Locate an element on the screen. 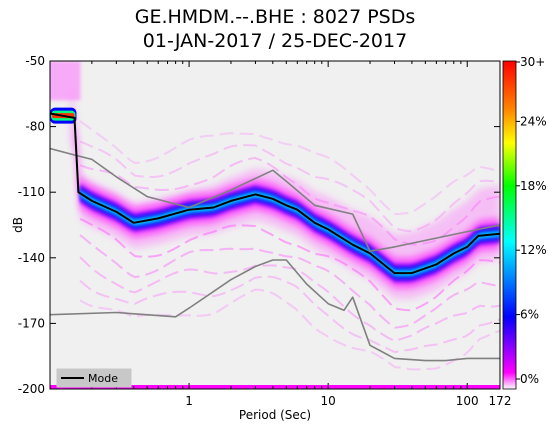 The width and height of the screenshot is (550, 425). x-tick-label: 1 is located at coordinates (189, 401).